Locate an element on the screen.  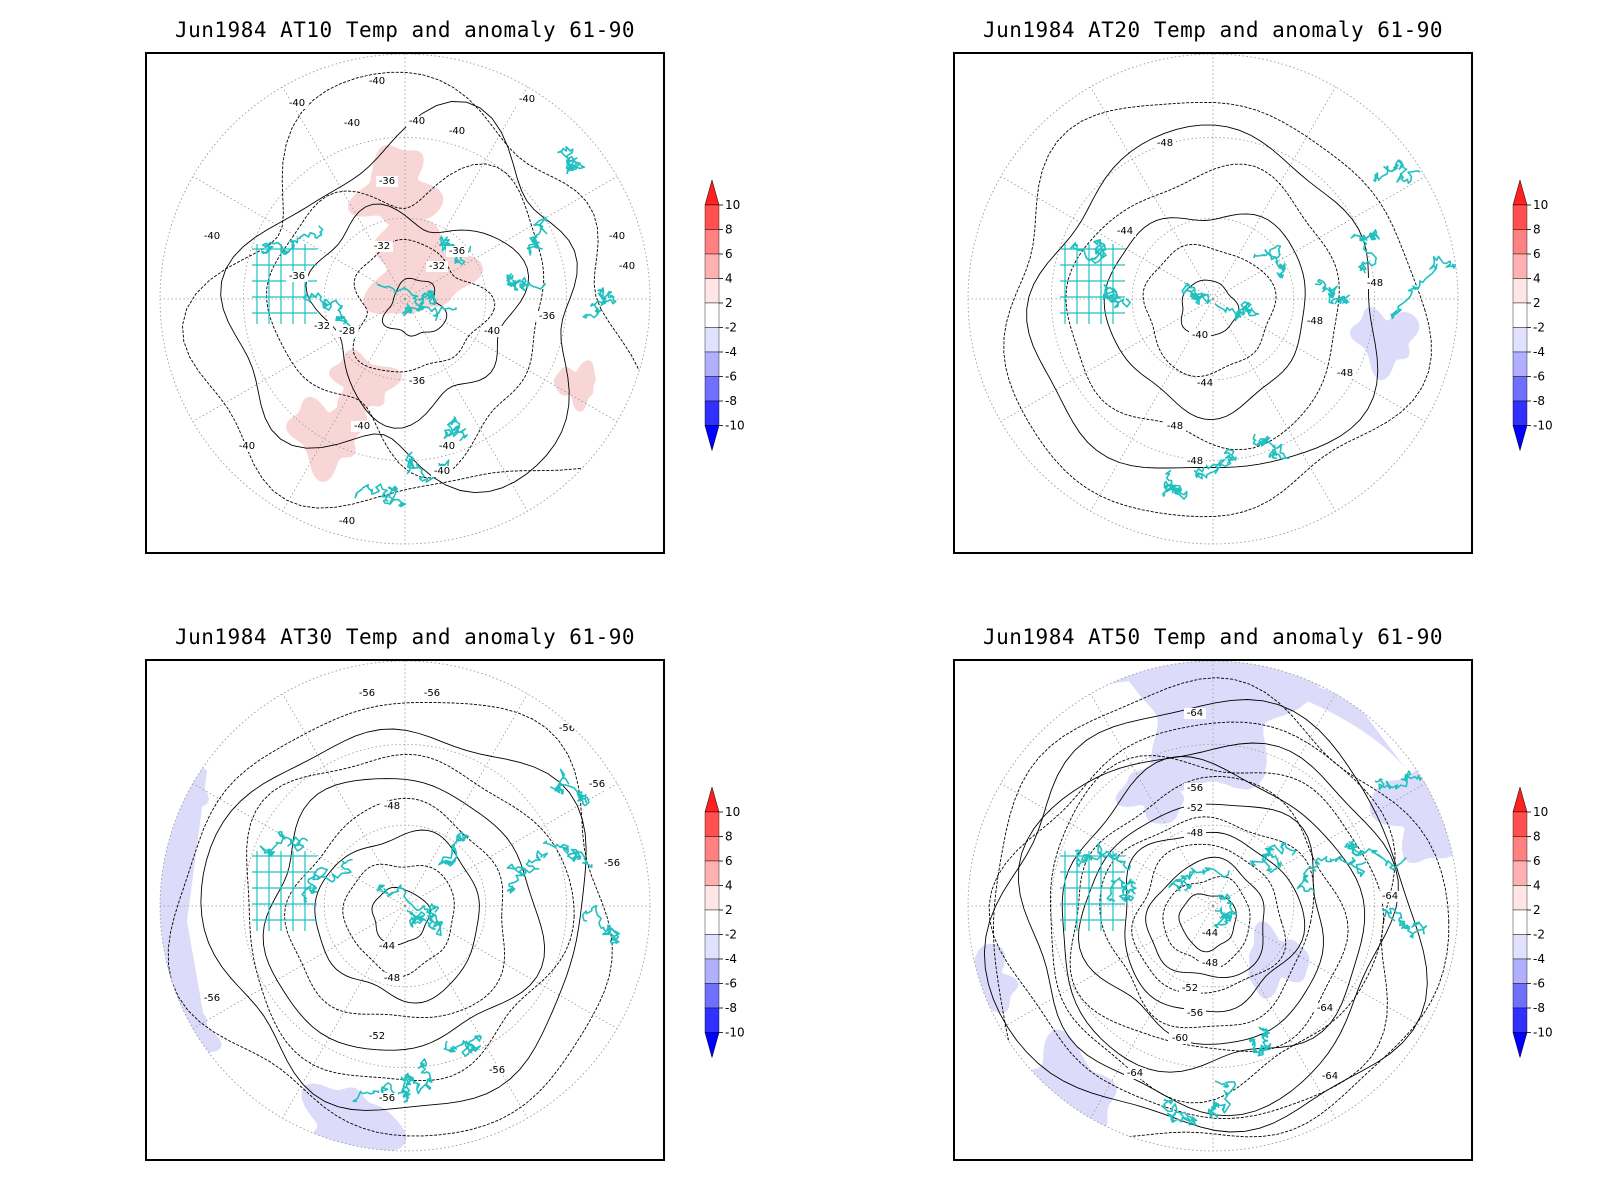
panel-title: Jun1984 AT50 Temp and anomaly 61-90 is located at coordinates (1212, 637).